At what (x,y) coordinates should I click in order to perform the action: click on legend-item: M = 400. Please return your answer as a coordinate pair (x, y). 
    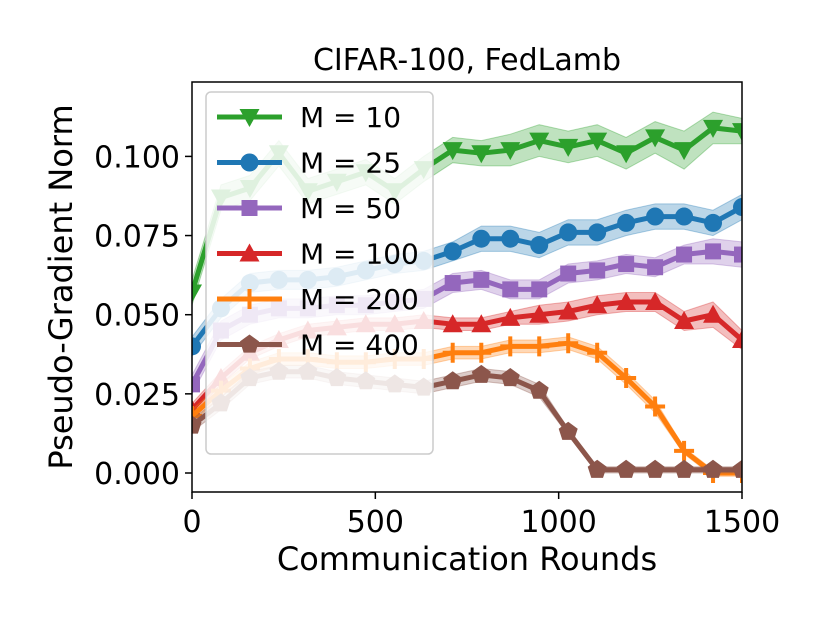
    Looking at the image, I should click on (318, 345).